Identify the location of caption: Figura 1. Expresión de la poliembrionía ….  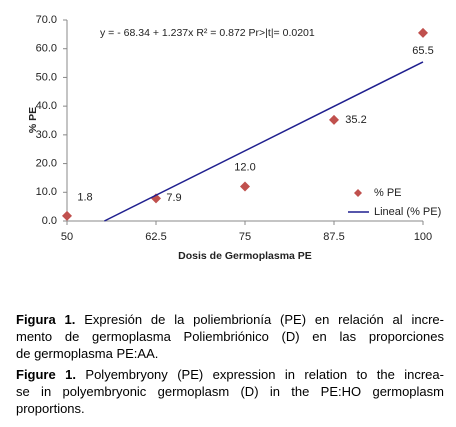
(230, 336).